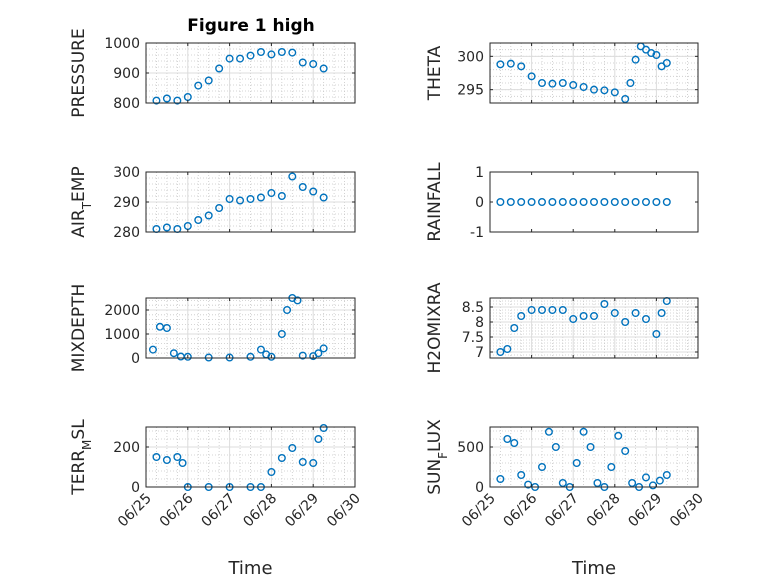  I want to click on axes-background, so click(594, 202).